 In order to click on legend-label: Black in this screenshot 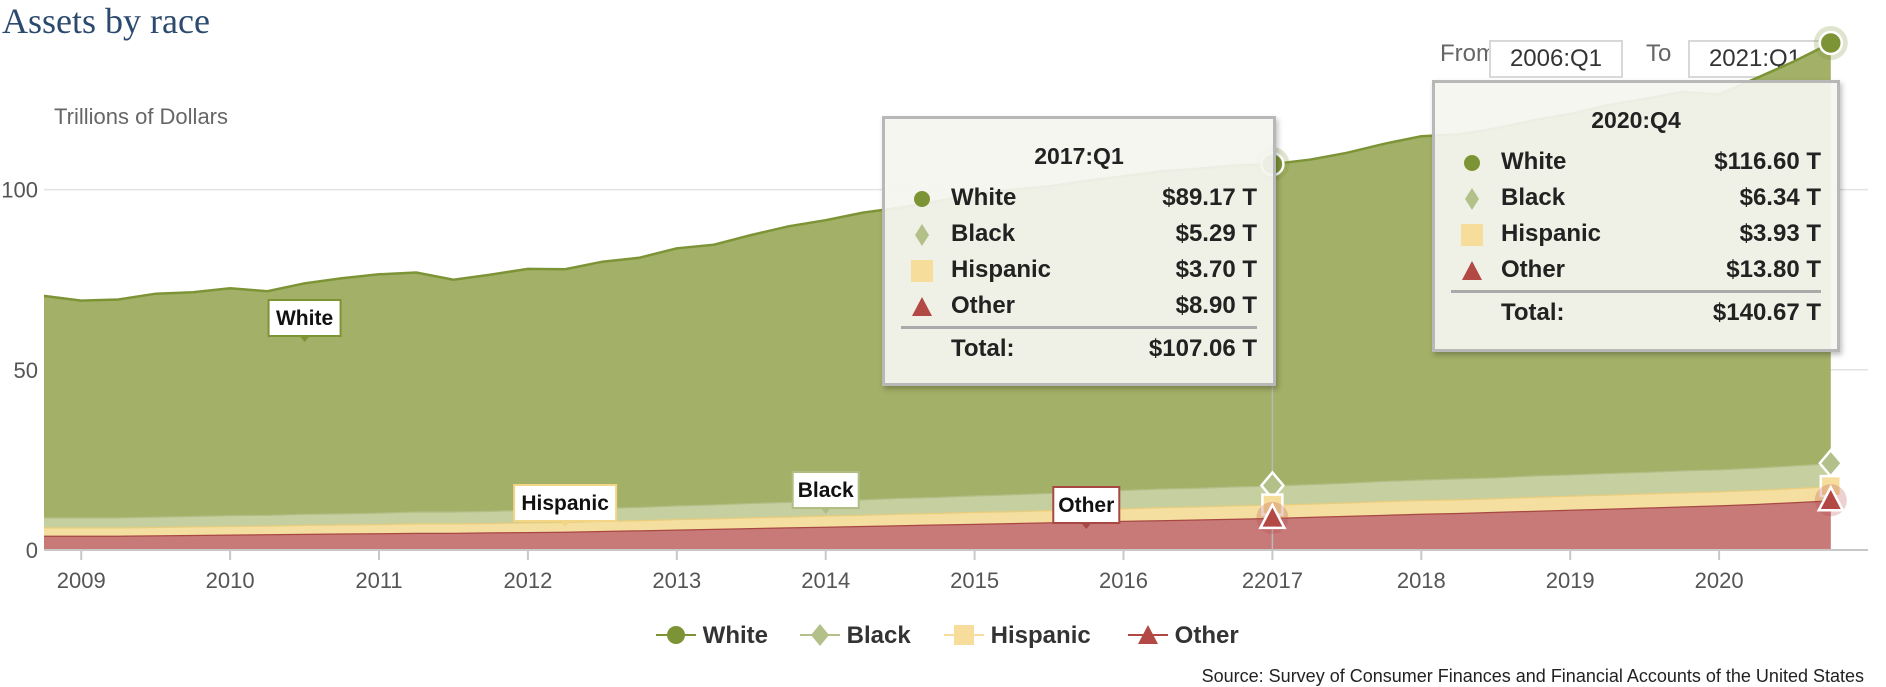, I will do `click(878, 635)`.